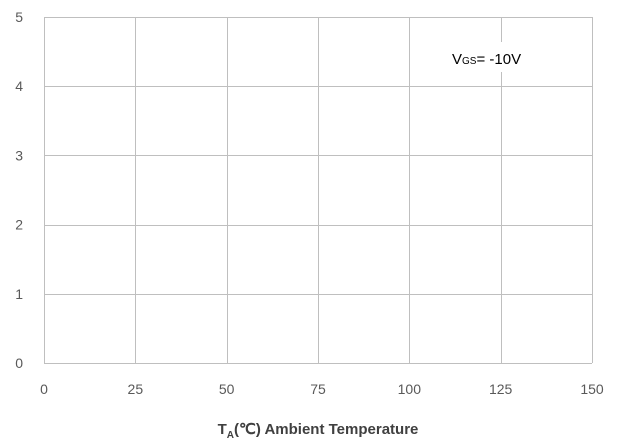  What do you see at coordinates (222, 429) in the screenshot?
I see `x-axis-label-main: T` at bounding box center [222, 429].